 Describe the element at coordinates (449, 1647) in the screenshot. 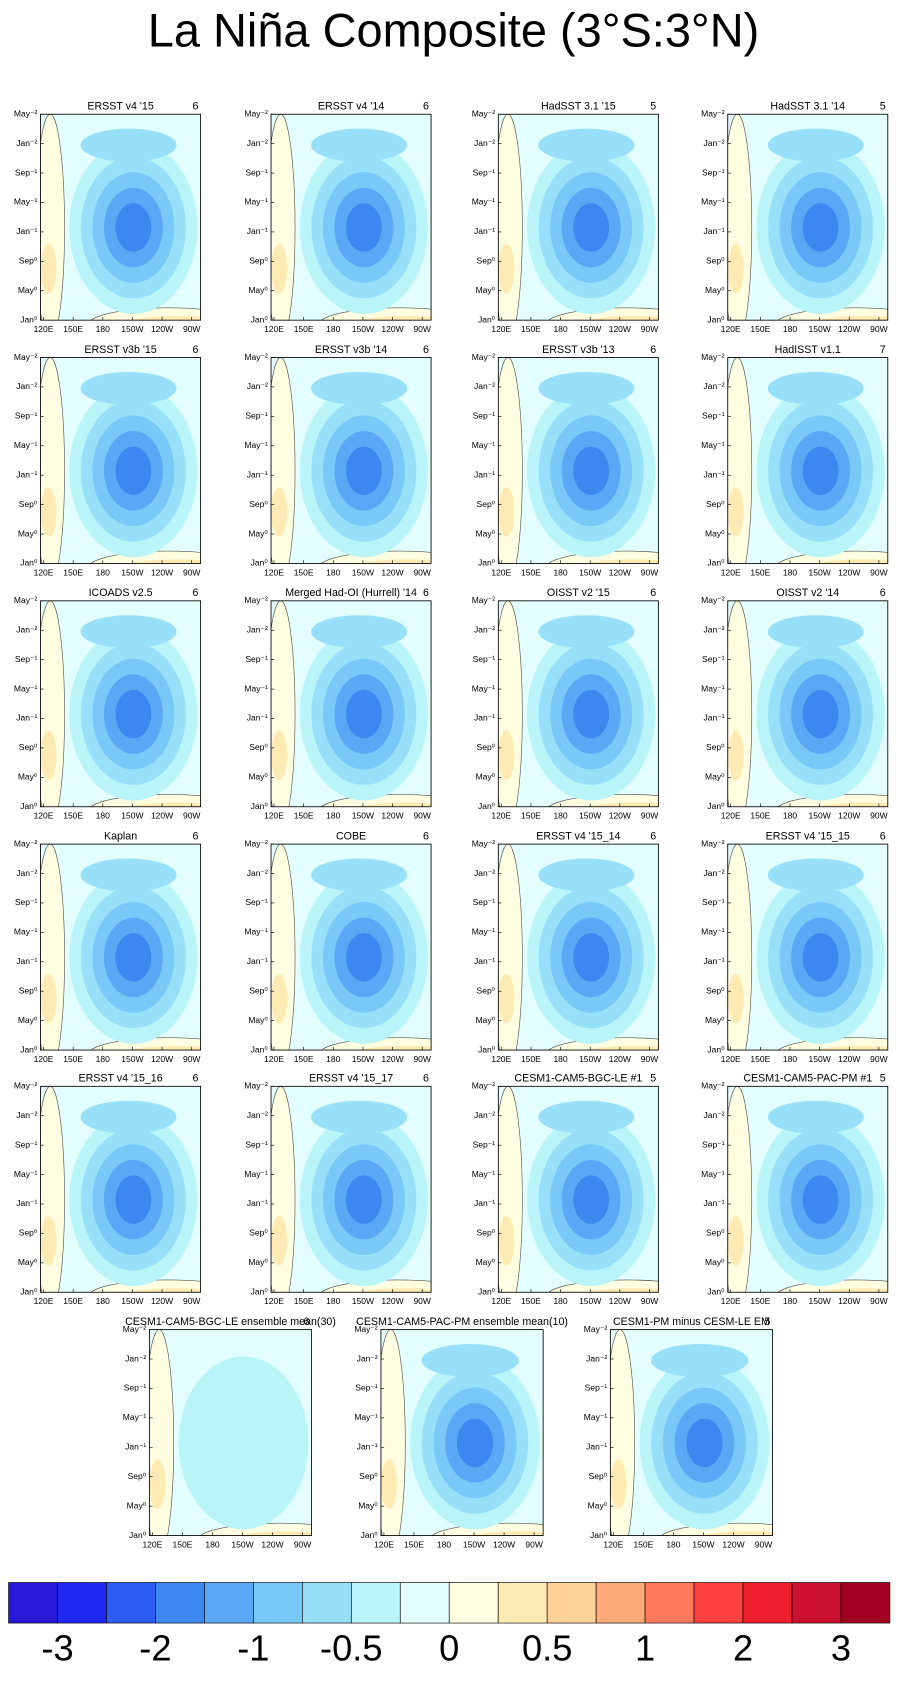

I see `colorbar-label: 0` at that location.